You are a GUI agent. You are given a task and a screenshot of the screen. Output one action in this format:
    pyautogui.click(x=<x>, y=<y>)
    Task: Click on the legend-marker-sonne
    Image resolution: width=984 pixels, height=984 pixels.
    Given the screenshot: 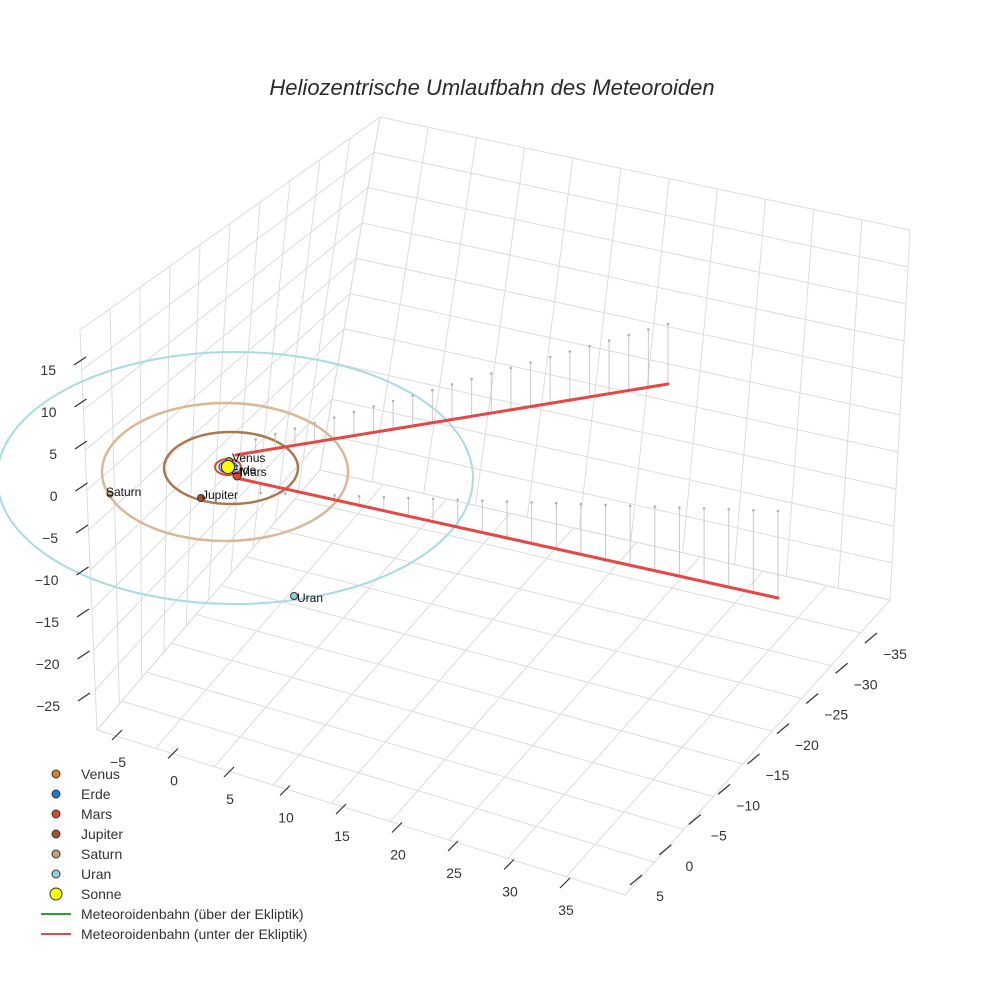 What is the action you would take?
    pyautogui.click(x=56, y=894)
    